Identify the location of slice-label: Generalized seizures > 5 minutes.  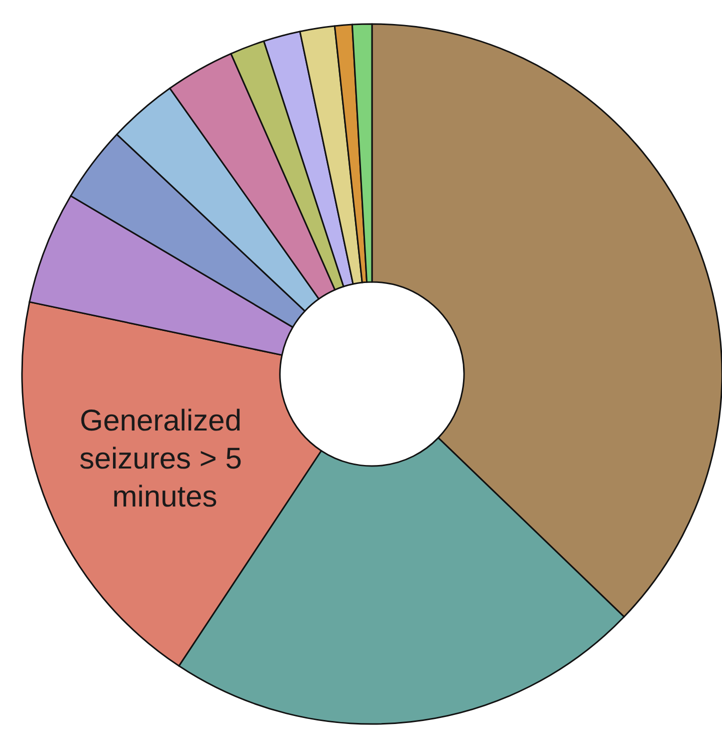
(164, 459).